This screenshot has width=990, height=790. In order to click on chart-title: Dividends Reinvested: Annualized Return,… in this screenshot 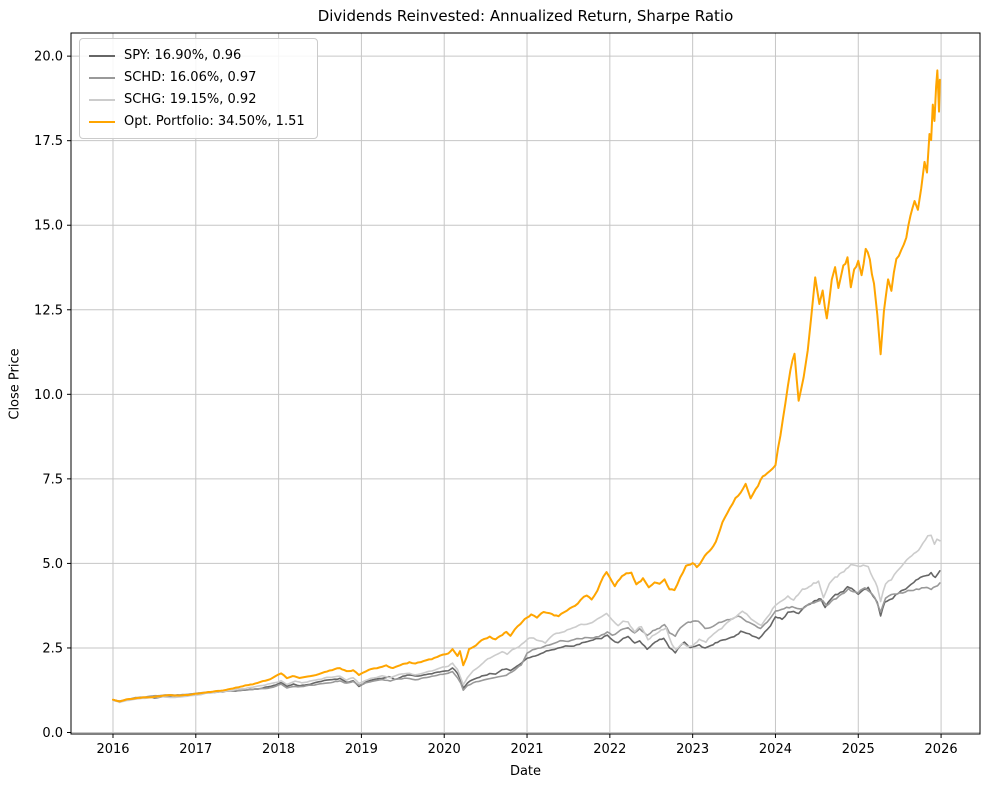, I will do `click(525, 16)`.